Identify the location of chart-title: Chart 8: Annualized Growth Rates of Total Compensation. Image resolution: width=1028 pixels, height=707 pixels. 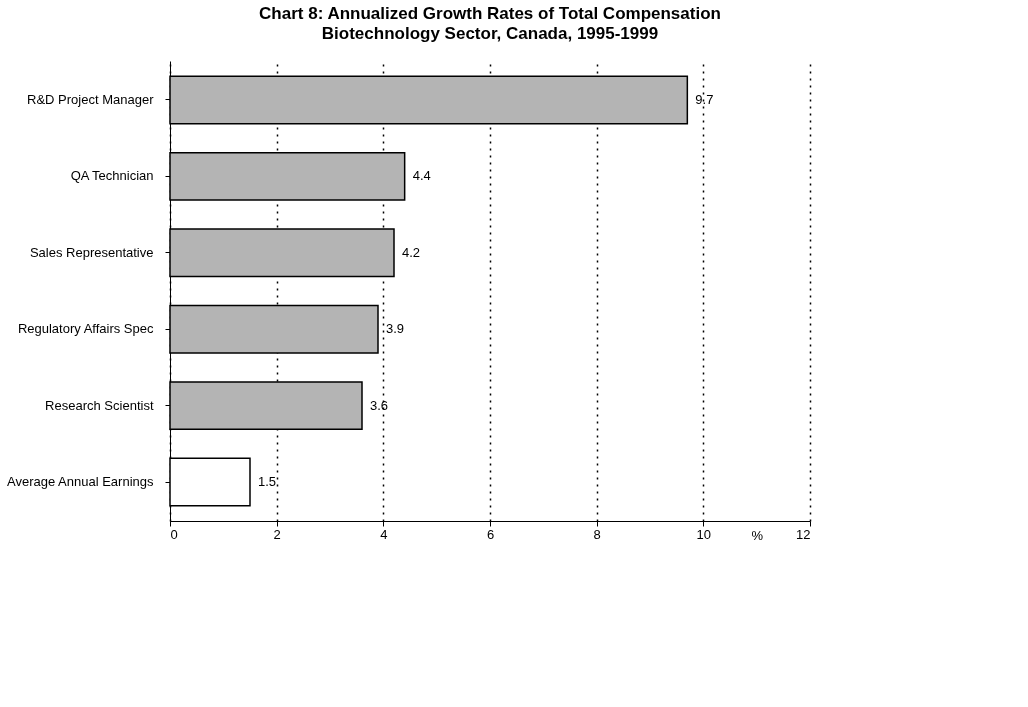
(490, 13).